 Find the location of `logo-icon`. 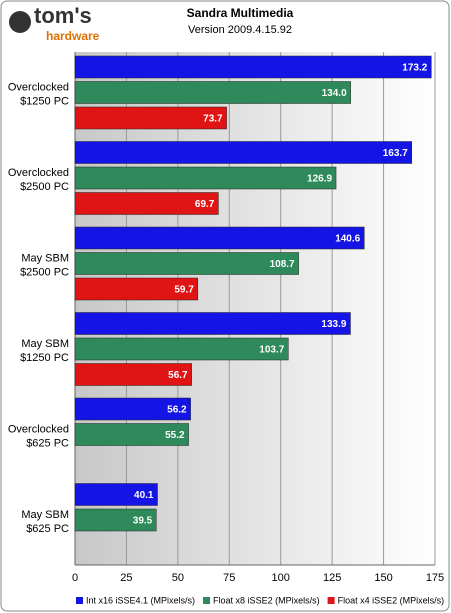

logo-icon is located at coordinates (20, 22).